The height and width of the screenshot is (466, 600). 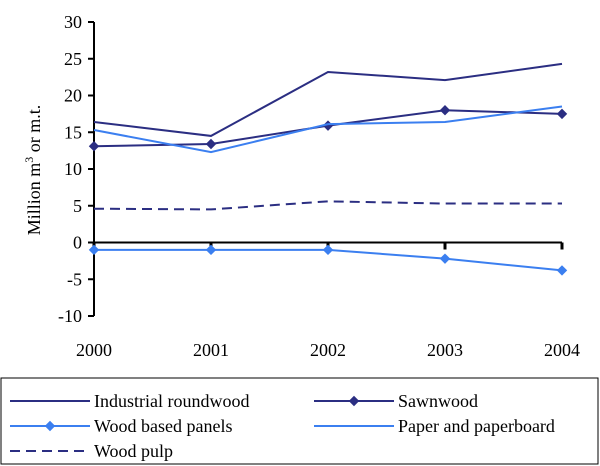 What do you see at coordinates (327, 205) in the screenshot?
I see `series-line-wood-pulp` at bounding box center [327, 205].